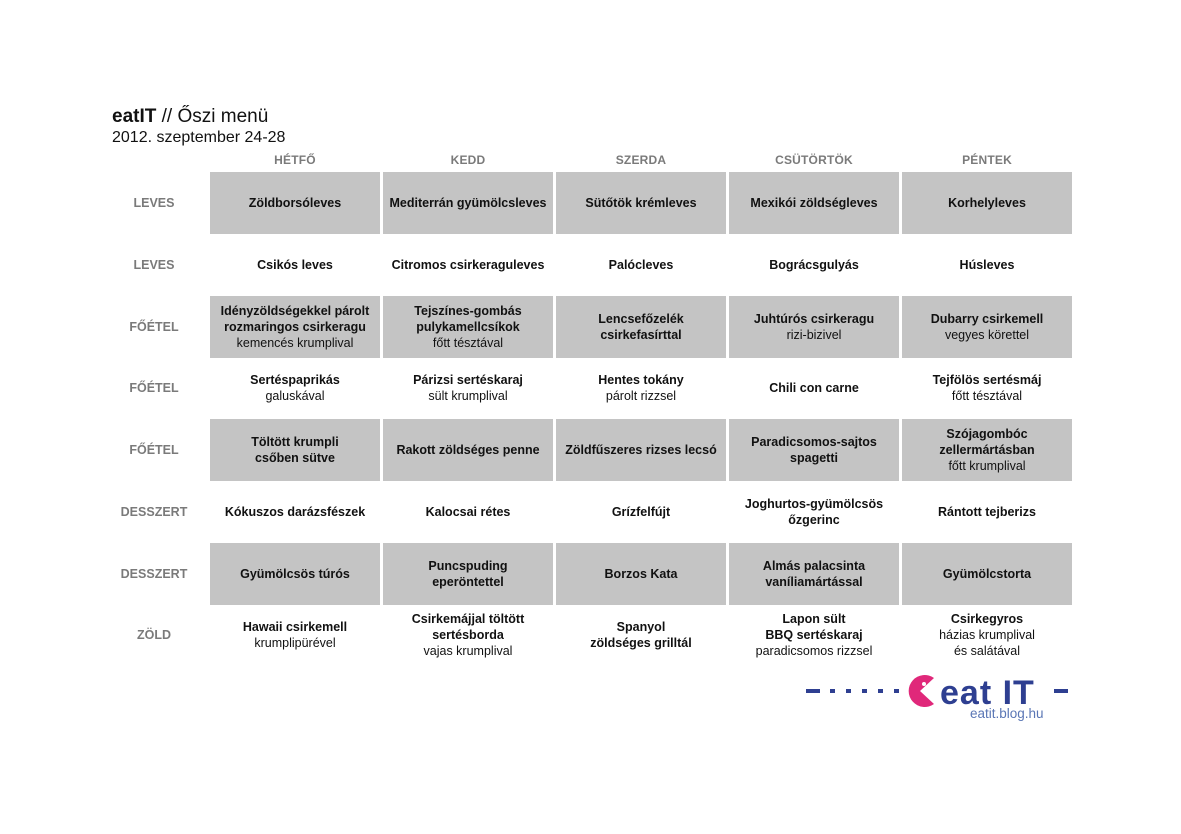  I want to click on dish-name: Korhelyleves, so click(987, 203).